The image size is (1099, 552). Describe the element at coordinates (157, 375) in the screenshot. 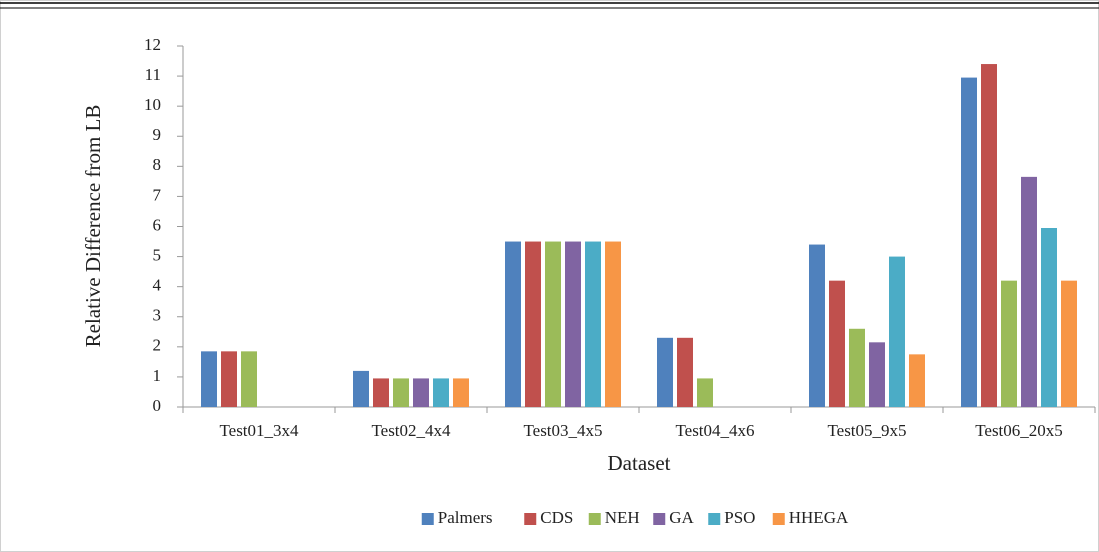

I see `y-tick-label: 1` at that location.